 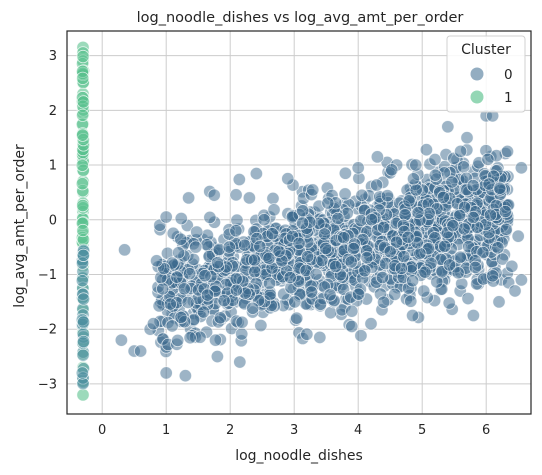 What do you see at coordinates (294, 430) in the screenshot?
I see `x-tick-label: 3` at bounding box center [294, 430].